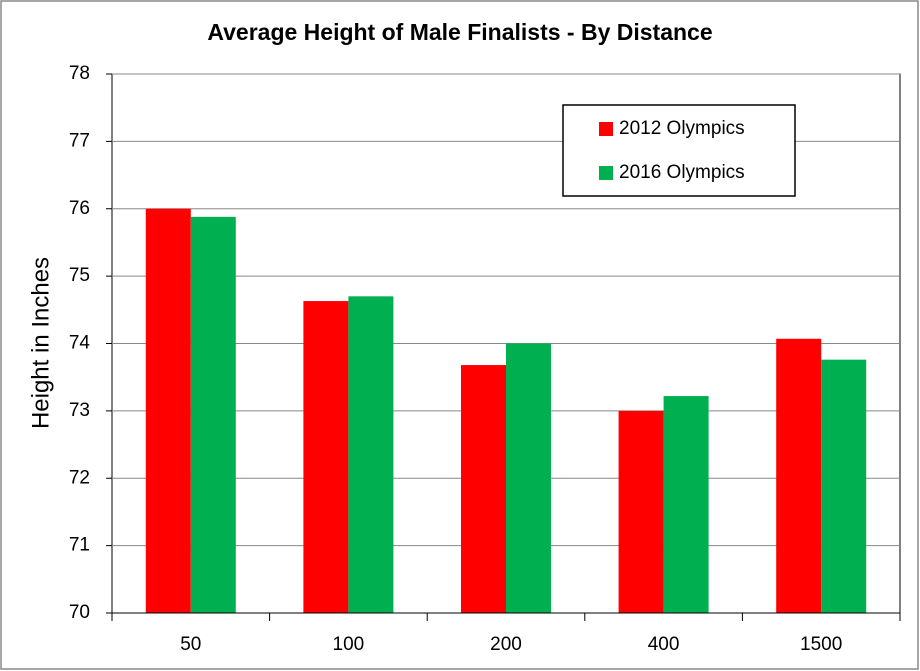 Image resolution: width=920 pixels, height=671 pixels. Describe the element at coordinates (682, 172) in the screenshot. I see `legend-label: 2016 Olympics` at that location.